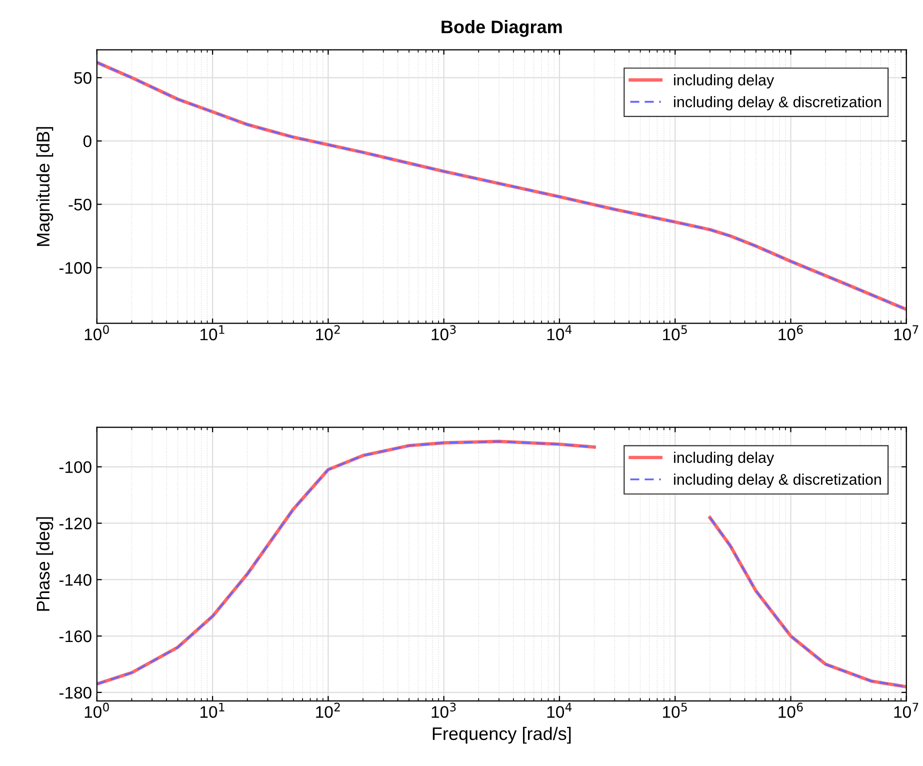 The height and width of the screenshot is (766, 923). I want to click on y-axis-title: Magnitude [dB], so click(45, 186).